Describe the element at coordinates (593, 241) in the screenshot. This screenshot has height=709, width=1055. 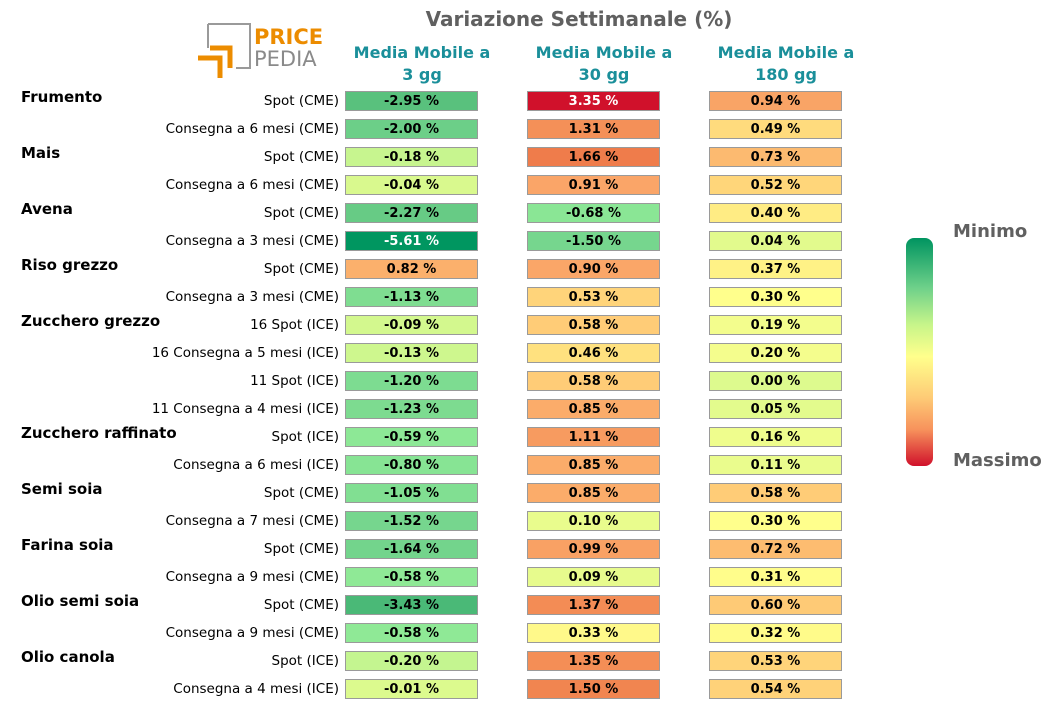
I see `value-cell: -1.50 %` at that location.